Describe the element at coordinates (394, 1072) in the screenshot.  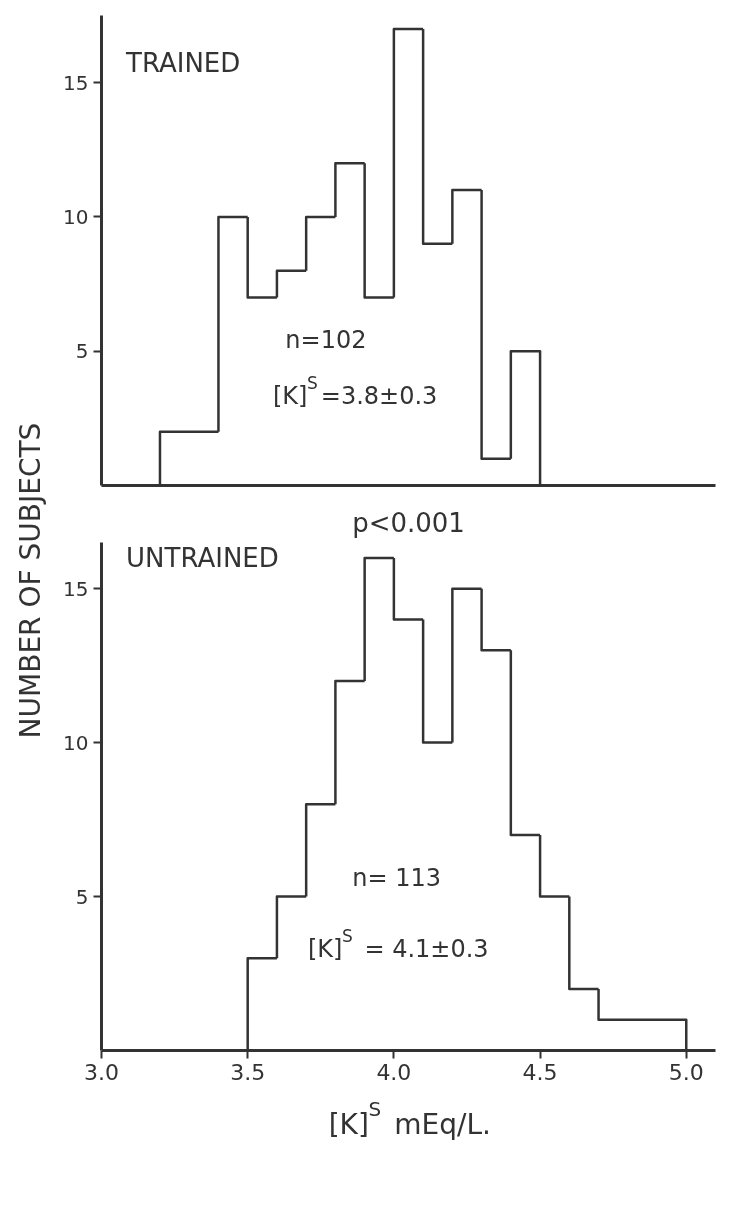
I see `x-tick-label: 4.0` at that location.